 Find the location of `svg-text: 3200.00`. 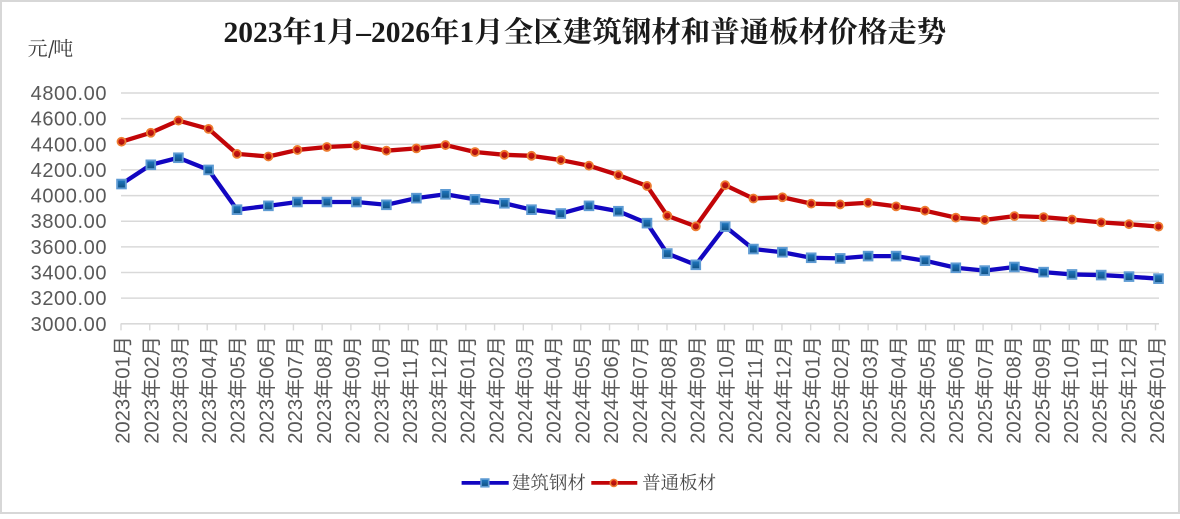

svg-text: 3200.00 is located at coordinates (69, 299).